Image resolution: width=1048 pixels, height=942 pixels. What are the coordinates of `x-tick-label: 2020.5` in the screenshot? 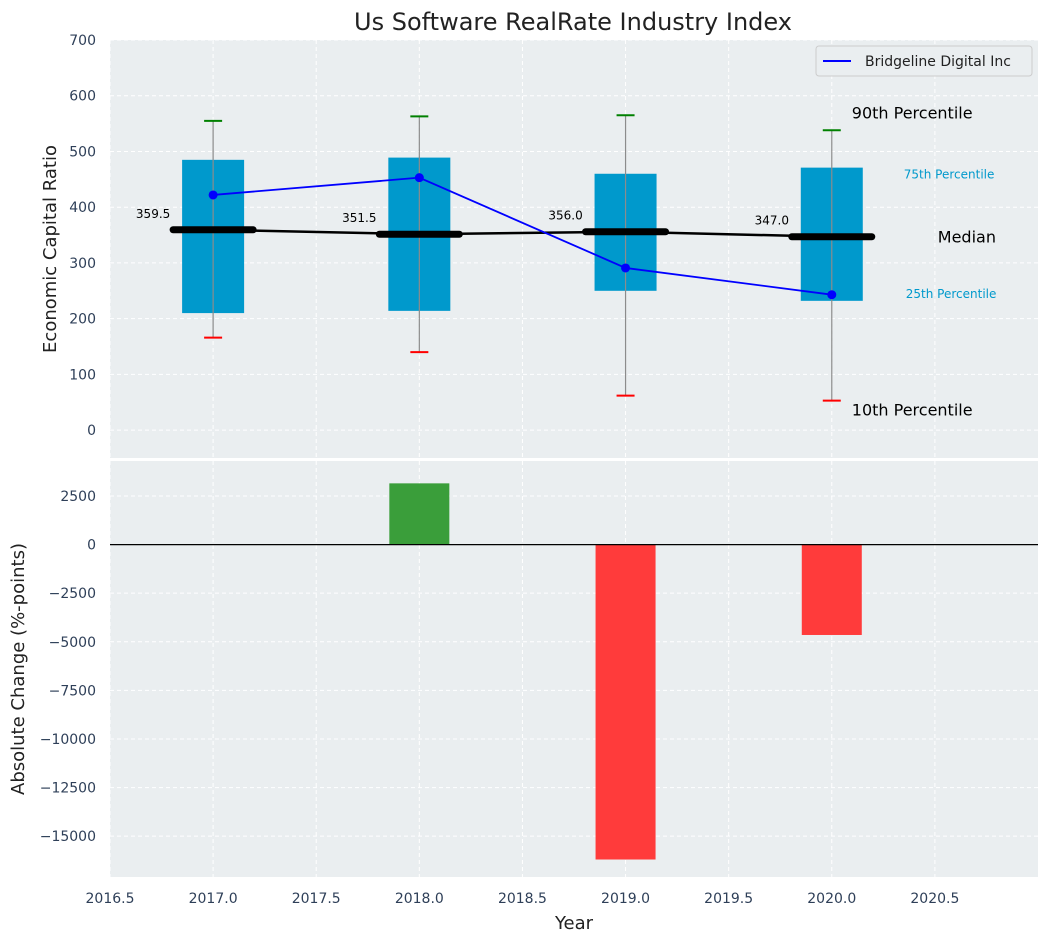 It's located at (934, 899).